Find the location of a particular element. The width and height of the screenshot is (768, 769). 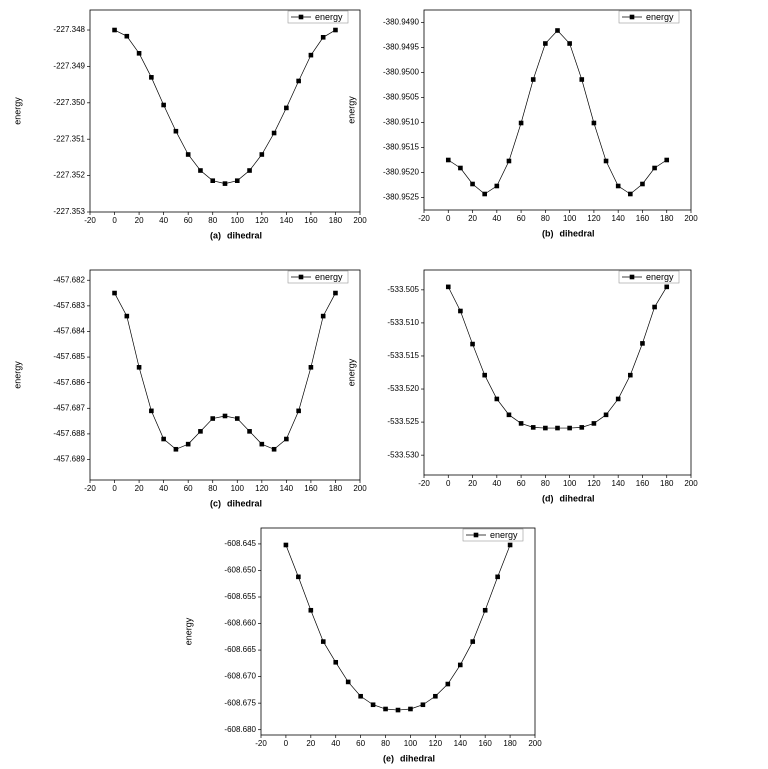

y-tick-label: -457.688 is located at coordinates (69, 433).